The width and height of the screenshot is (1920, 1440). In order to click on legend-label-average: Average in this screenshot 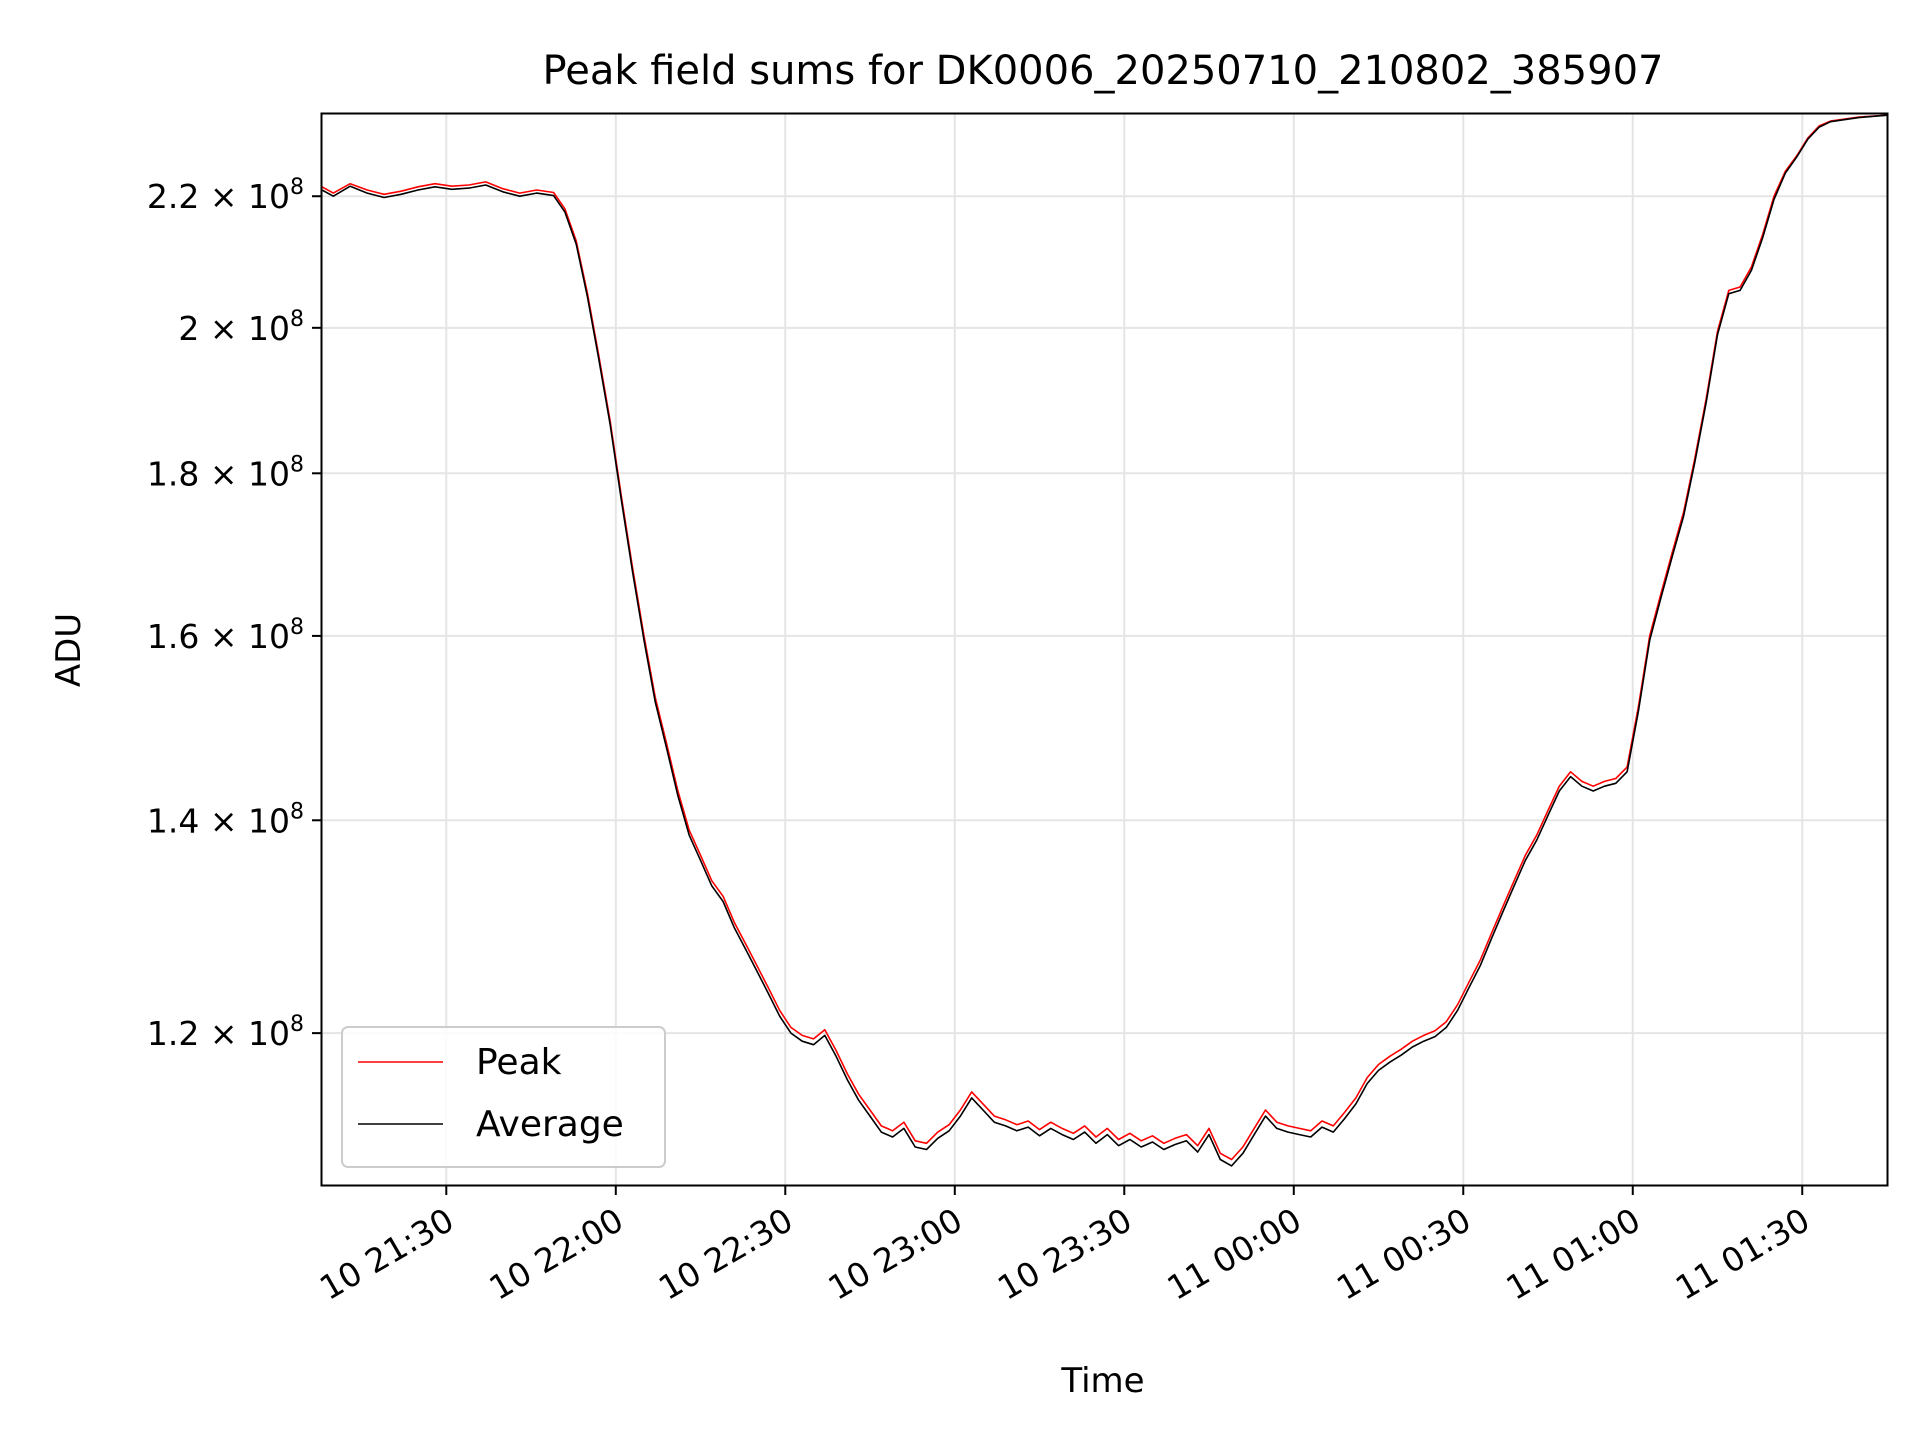, I will do `click(550, 1124)`.